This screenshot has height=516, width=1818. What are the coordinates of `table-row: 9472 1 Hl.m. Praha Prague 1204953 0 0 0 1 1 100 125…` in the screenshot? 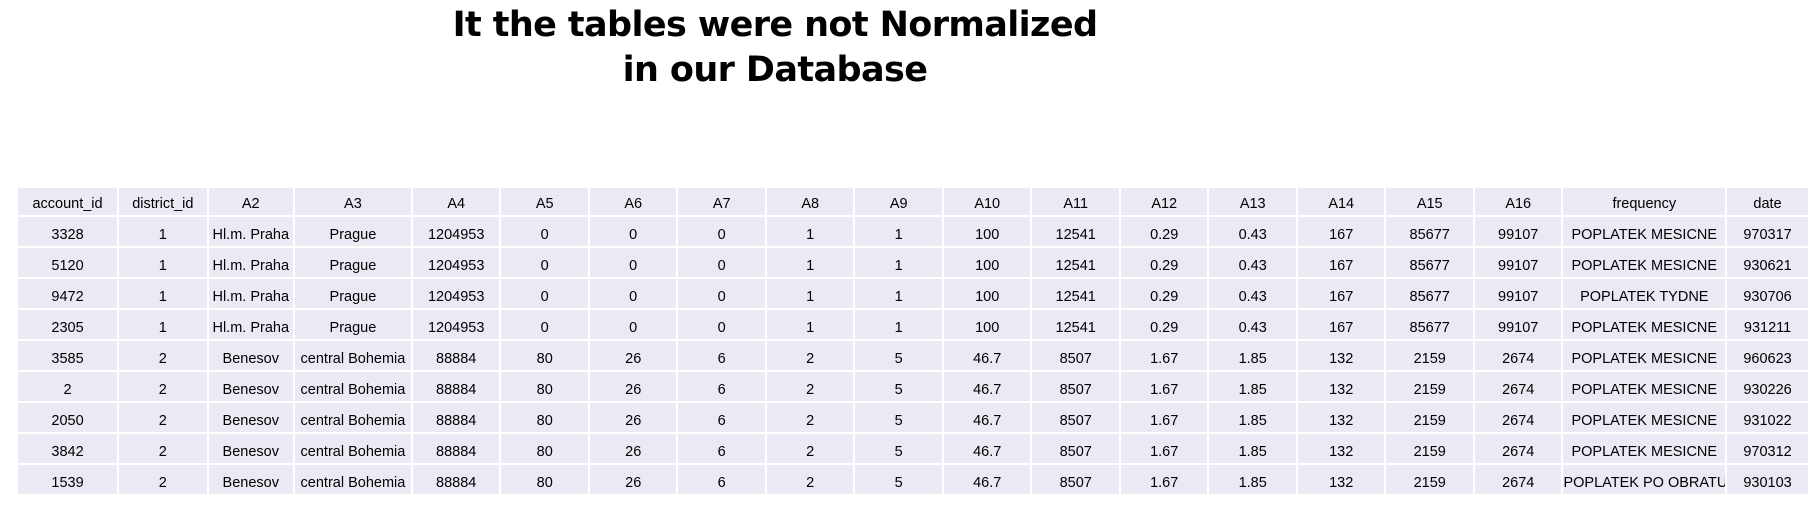 It's located at (913, 293).